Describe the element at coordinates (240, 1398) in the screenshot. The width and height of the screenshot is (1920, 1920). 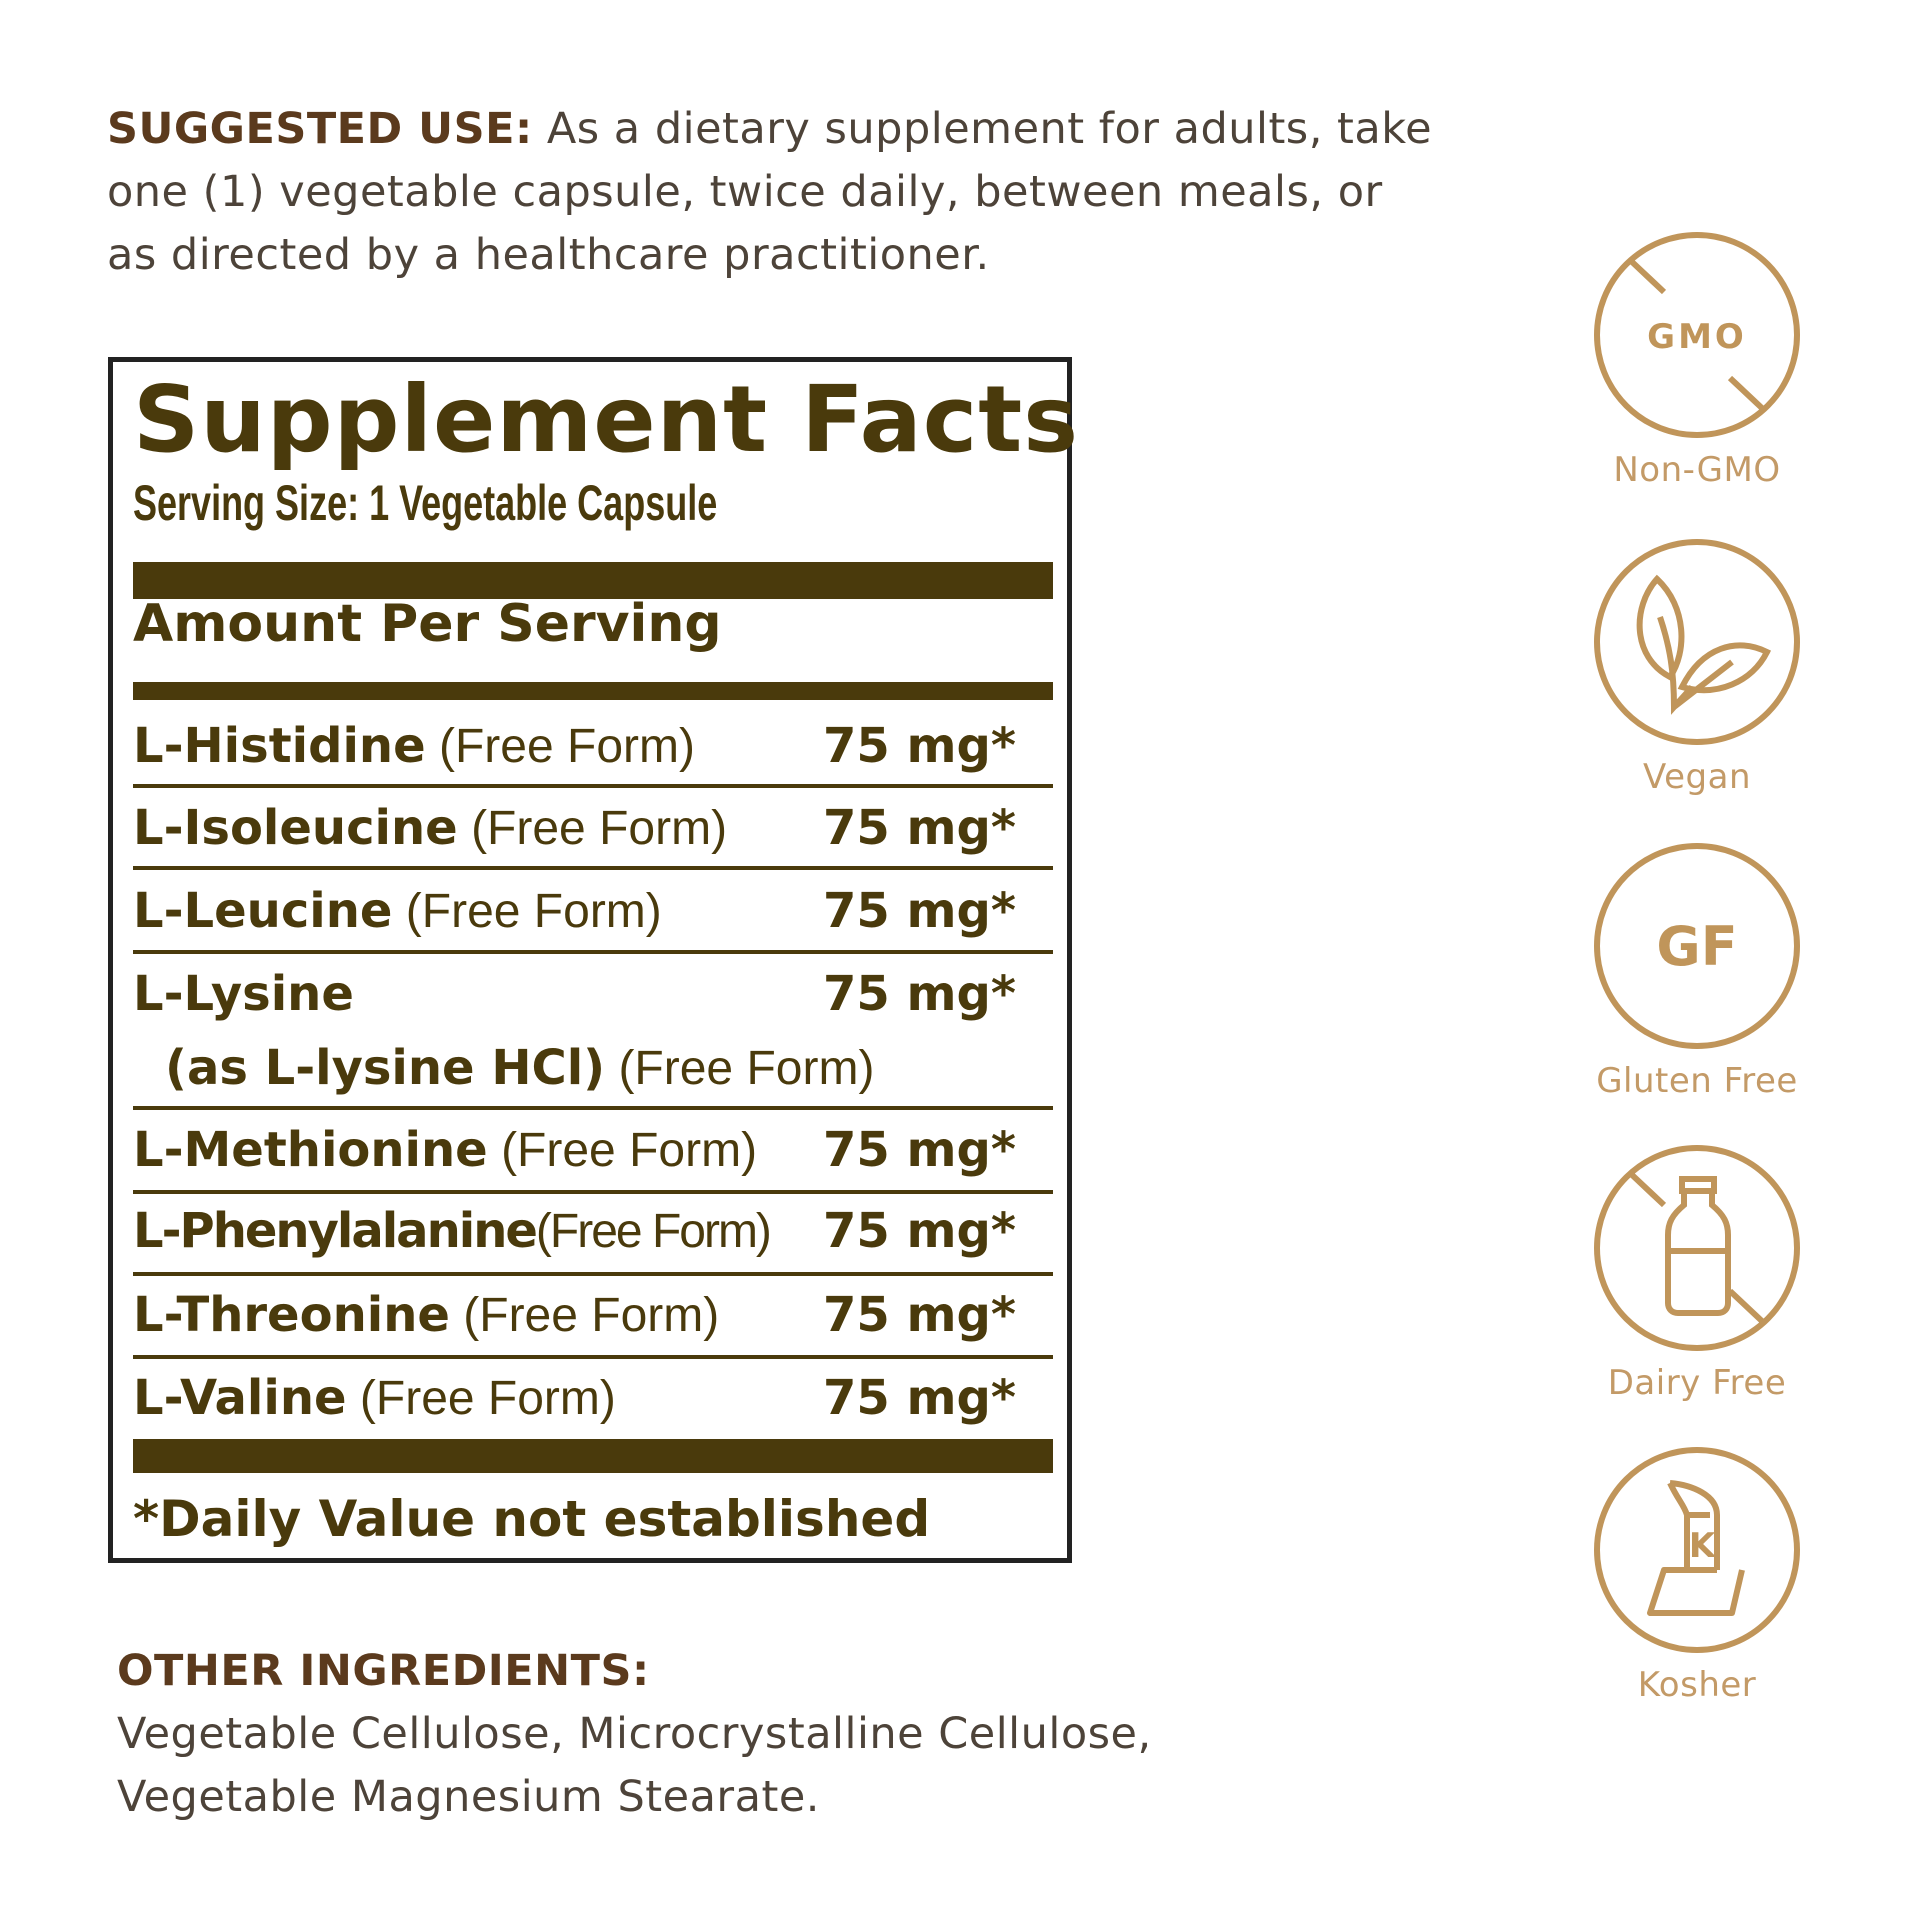
I see `nutrient-name: L-Valine` at that location.